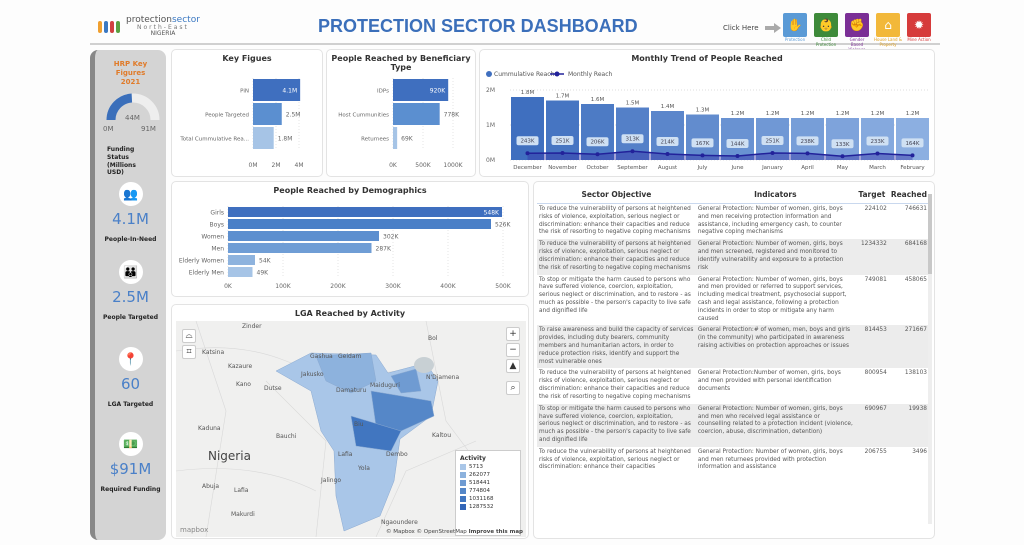  Describe the element at coordinates (930, 359) in the screenshot. I see `table-scrollbar` at that location.